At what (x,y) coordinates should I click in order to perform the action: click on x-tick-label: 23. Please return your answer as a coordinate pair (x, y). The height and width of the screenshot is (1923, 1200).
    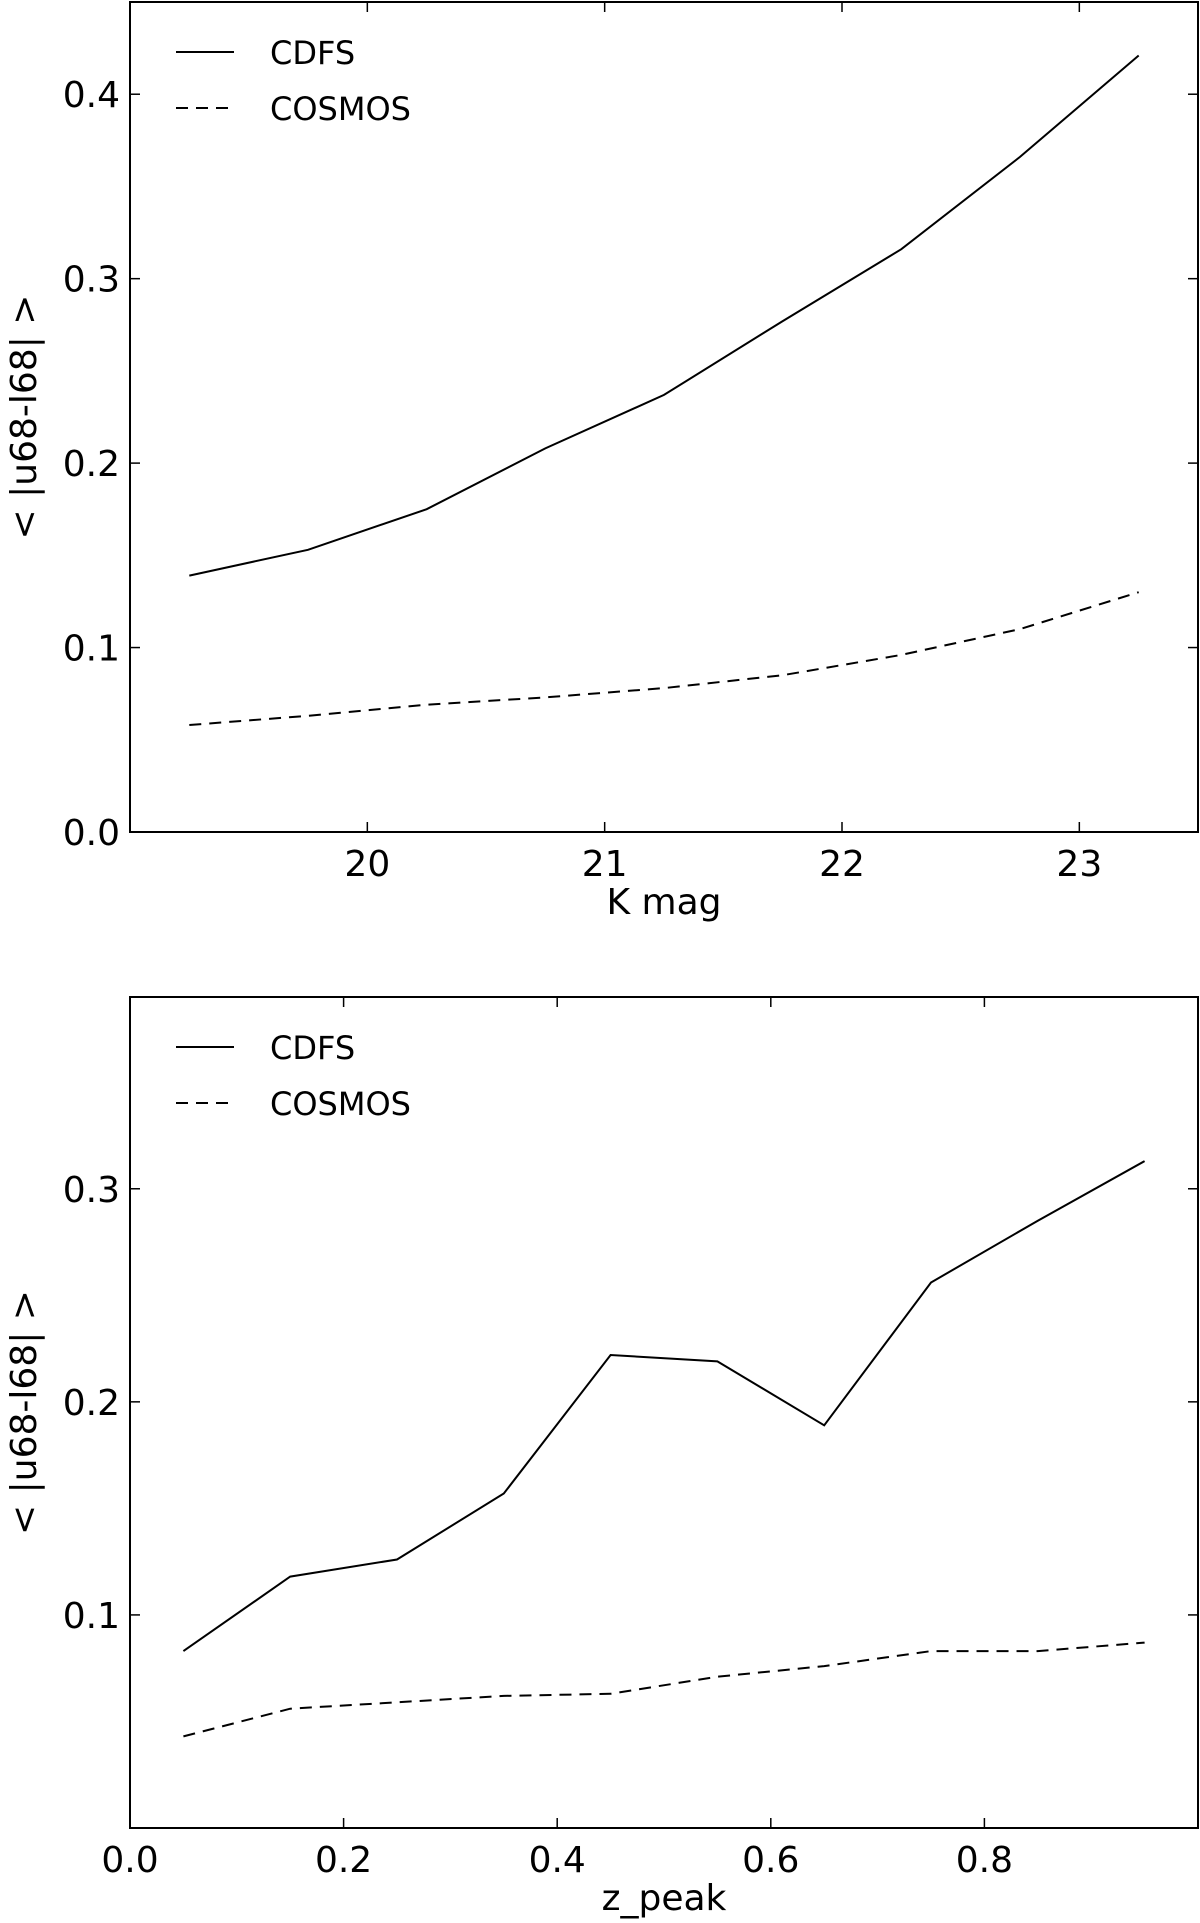
    Looking at the image, I should click on (1079, 864).